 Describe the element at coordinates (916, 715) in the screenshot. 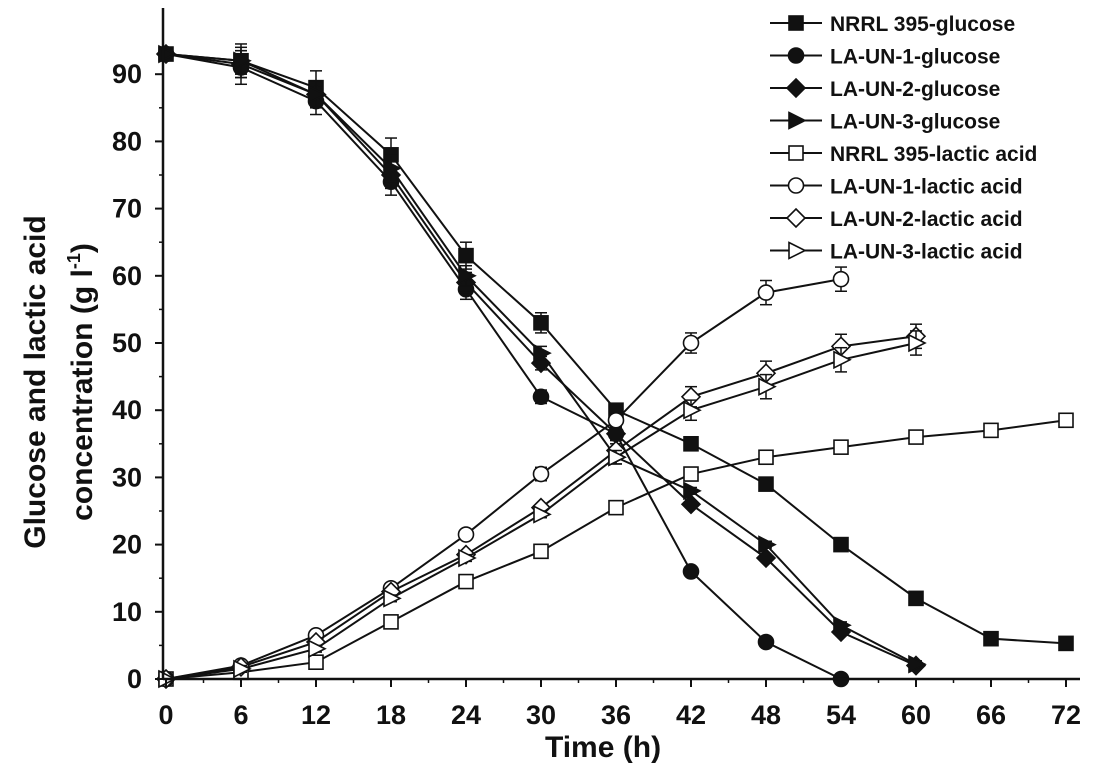

I see `x-tick-label: 60` at that location.